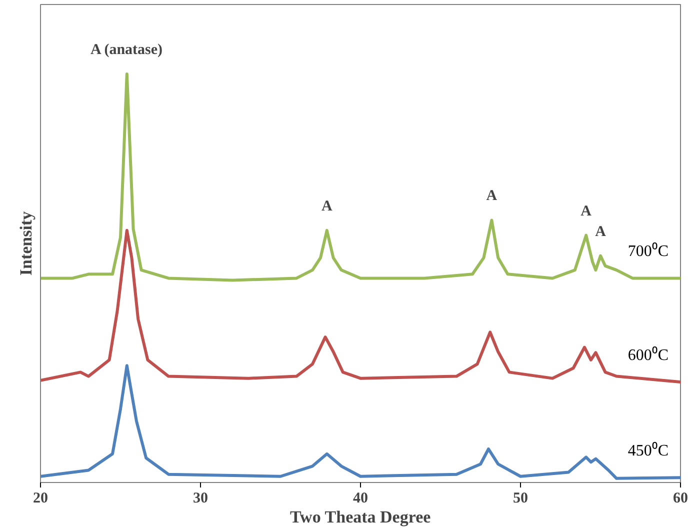 This screenshot has height=529, width=693. I want to click on annotation: A (anatase), so click(126, 50).